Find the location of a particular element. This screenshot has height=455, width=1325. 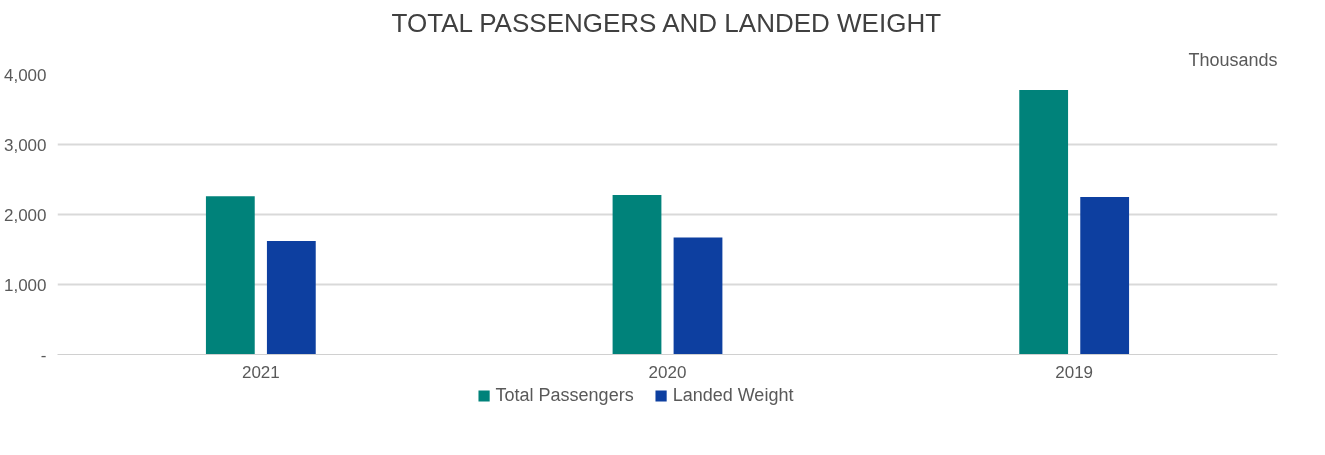

chart-title: TOTAL PASSENGERS AND LANDED WEIGHT is located at coordinates (666, 22).